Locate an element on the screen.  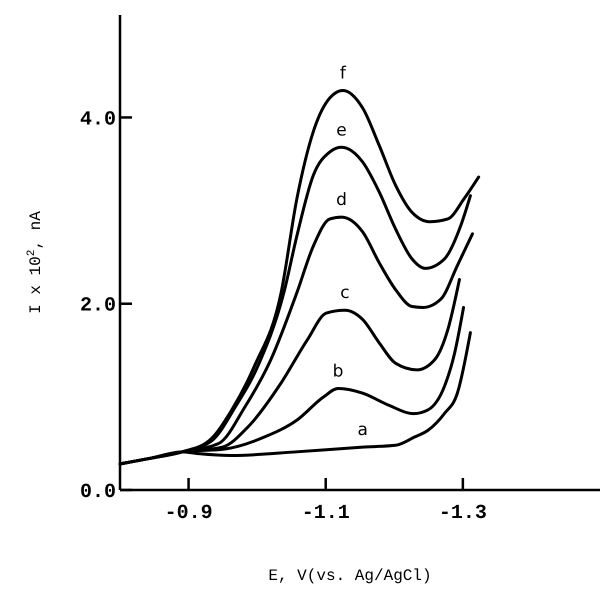
series-label: f is located at coordinates (343, 73).